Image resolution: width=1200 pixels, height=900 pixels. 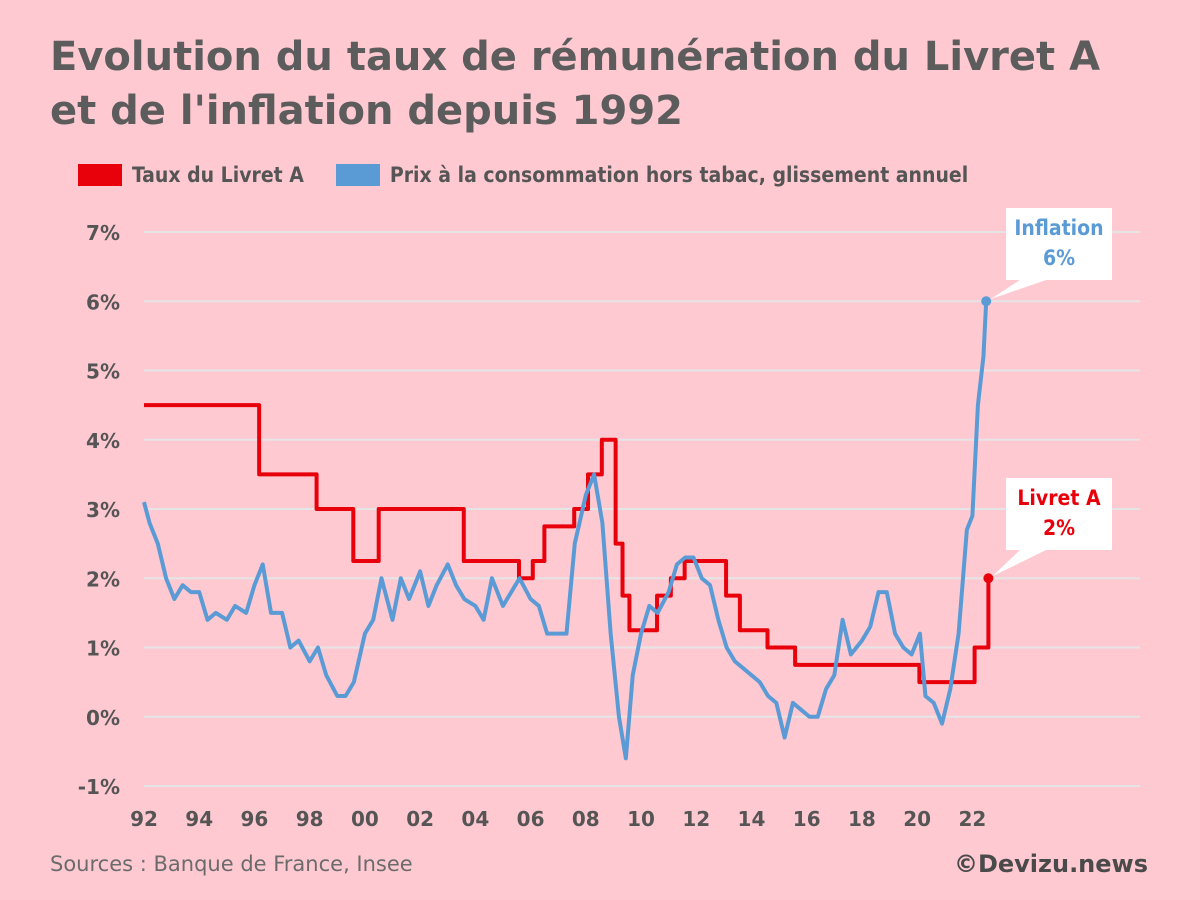 I want to click on x-tick-label: 98, so click(x=310, y=819).